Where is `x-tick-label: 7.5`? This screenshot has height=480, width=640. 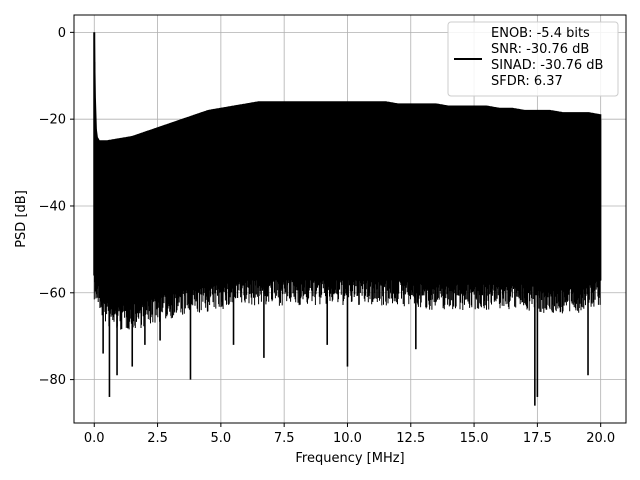
x-tick-label: 7.5 is located at coordinates (284, 438).